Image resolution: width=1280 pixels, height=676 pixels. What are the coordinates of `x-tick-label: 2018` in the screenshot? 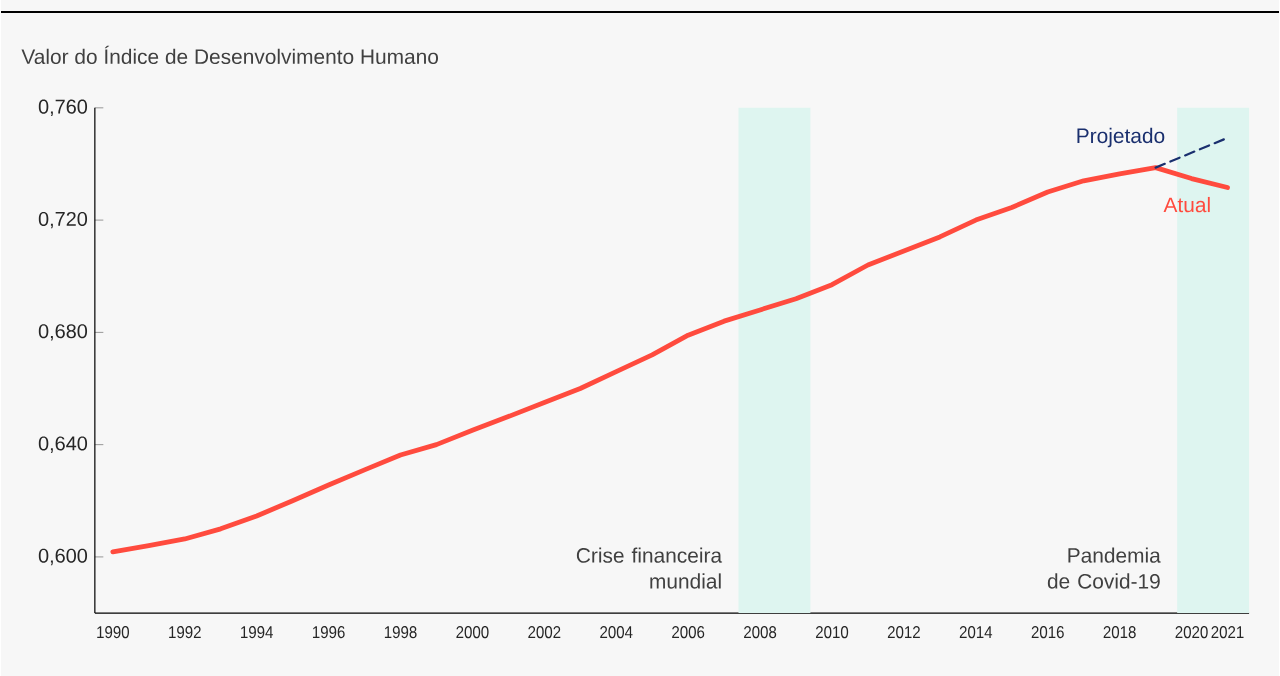 It's located at (1119, 632).